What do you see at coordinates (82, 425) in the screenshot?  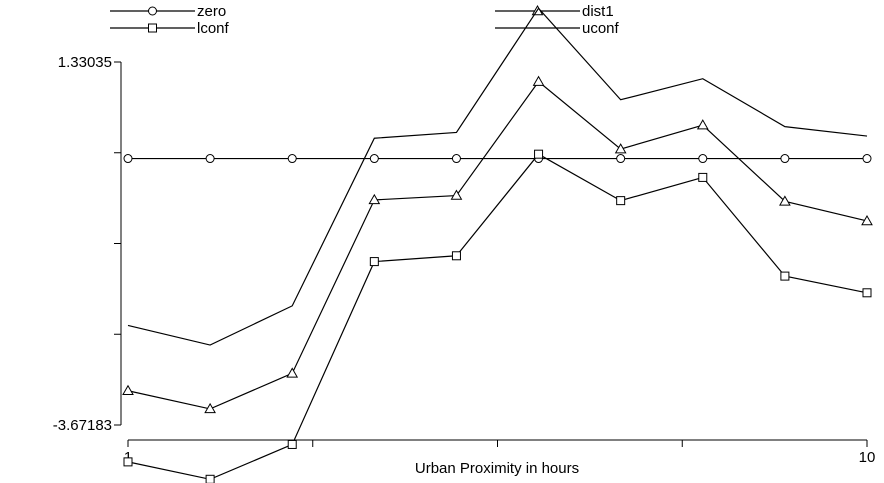 I see `y-tick-label: -3.67183` at bounding box center [82, 425].